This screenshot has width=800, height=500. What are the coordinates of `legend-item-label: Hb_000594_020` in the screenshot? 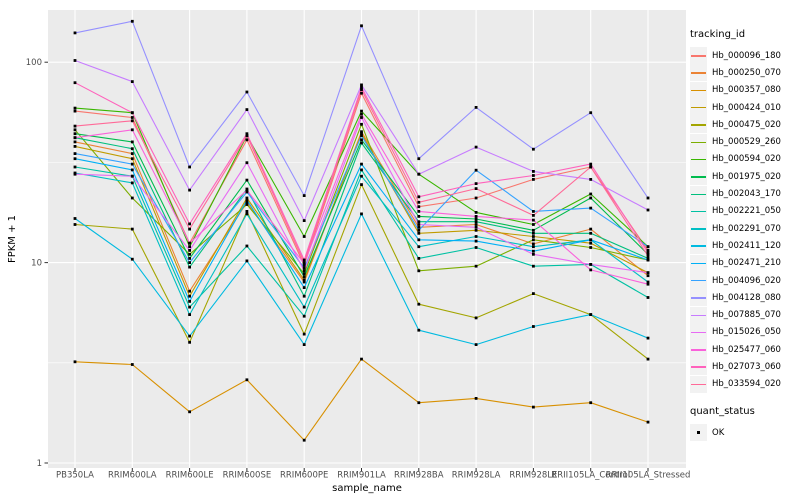 It's located at (746, 159).